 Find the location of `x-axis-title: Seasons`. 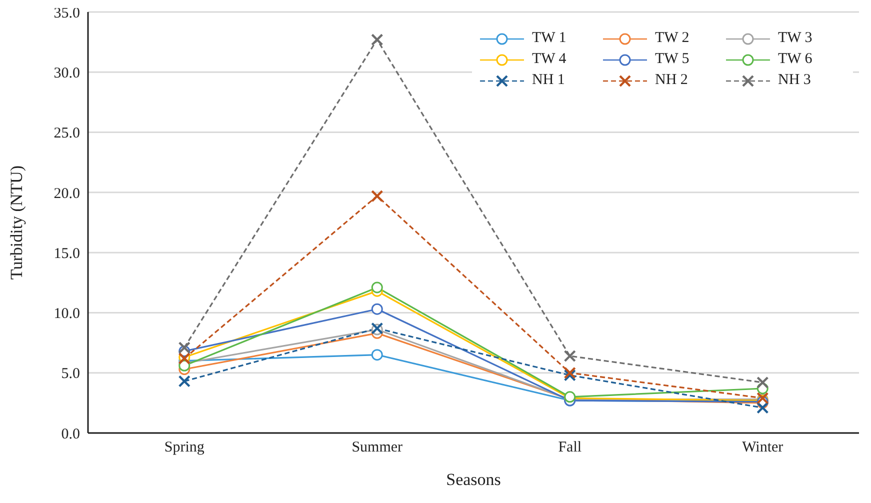

x-axis-title: Seasons is located at coordinates (473, 480).